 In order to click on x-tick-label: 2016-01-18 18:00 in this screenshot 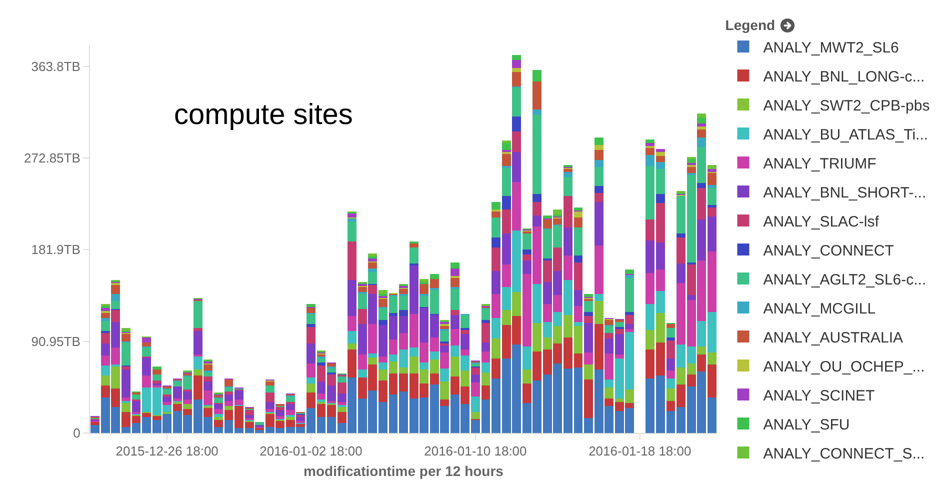, I will do `click(640, 451)`.